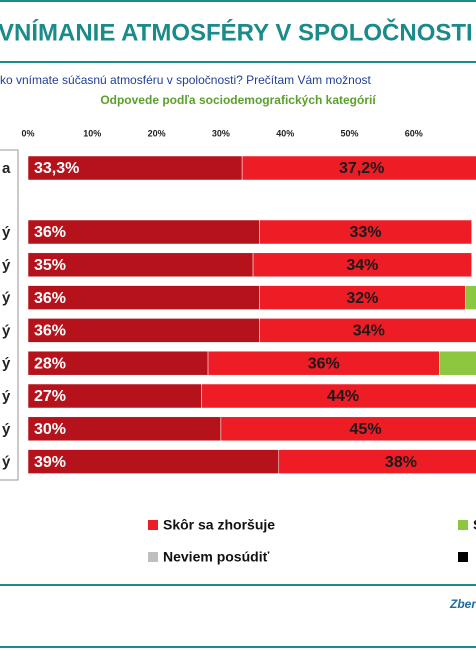  Describe the element at coordinates (157, 133) in the screenshot. I see `x-tick-label: 20%` at that location.